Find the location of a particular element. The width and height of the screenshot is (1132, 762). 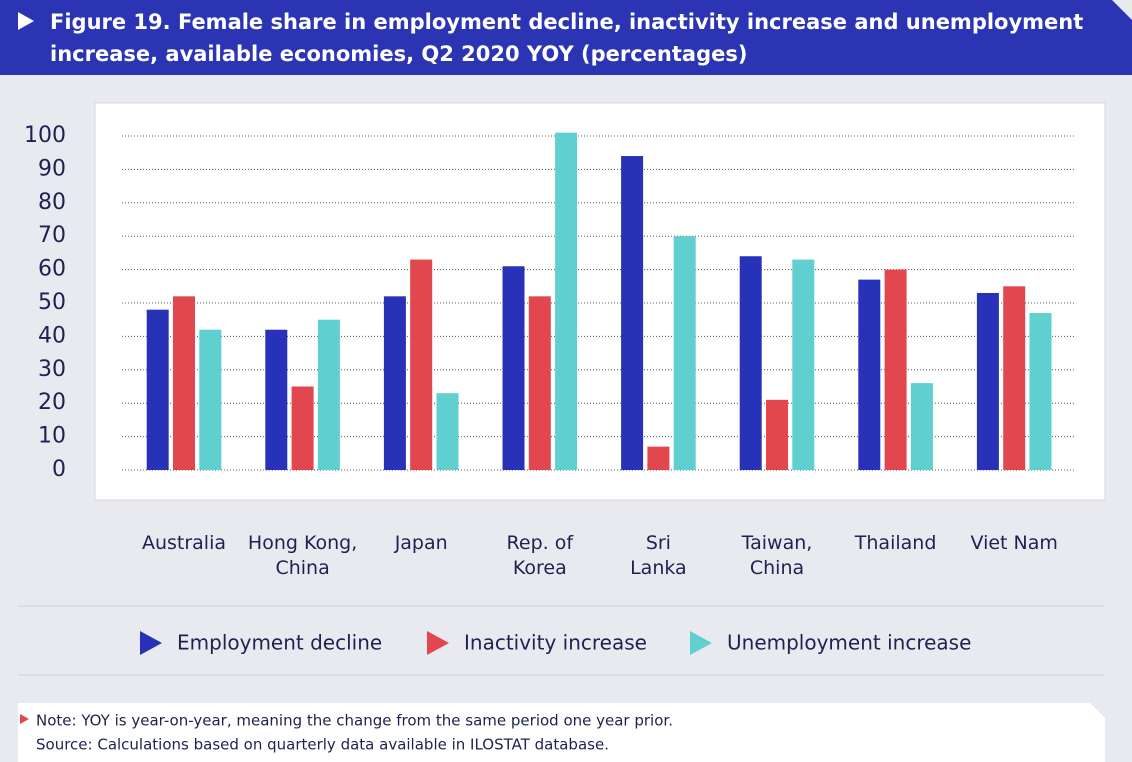

y-tick-label: 100 is located at coordinates (45, 135).